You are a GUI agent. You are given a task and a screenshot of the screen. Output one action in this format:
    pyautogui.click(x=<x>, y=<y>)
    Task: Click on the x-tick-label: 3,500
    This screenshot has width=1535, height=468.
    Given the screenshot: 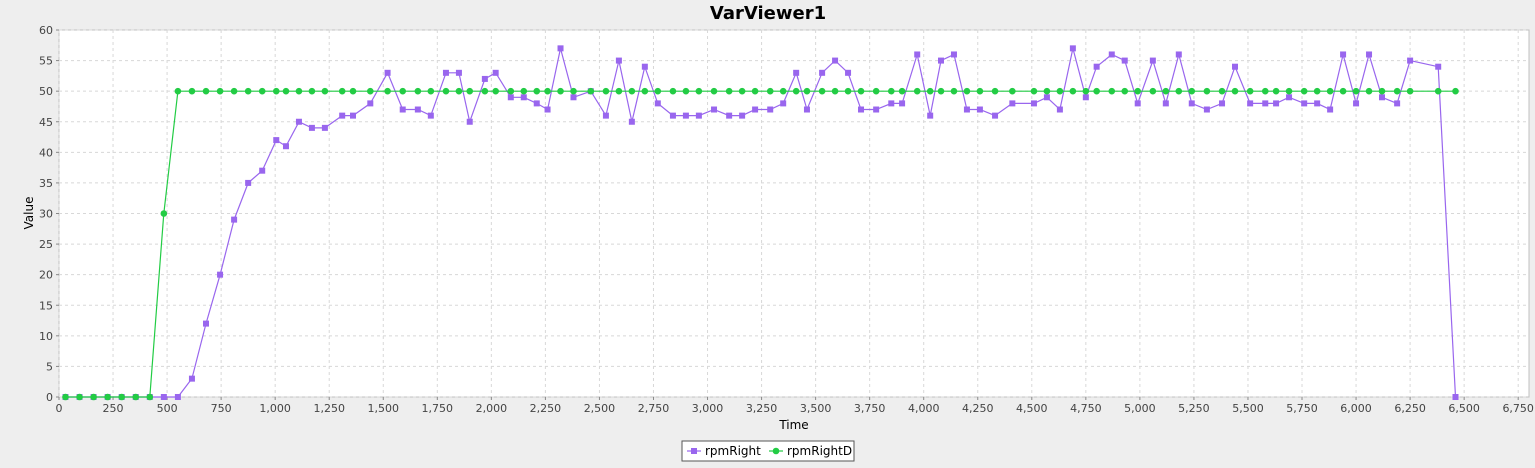 What is the action you would take?
    pyautogui.click(x=816, y=408)
    